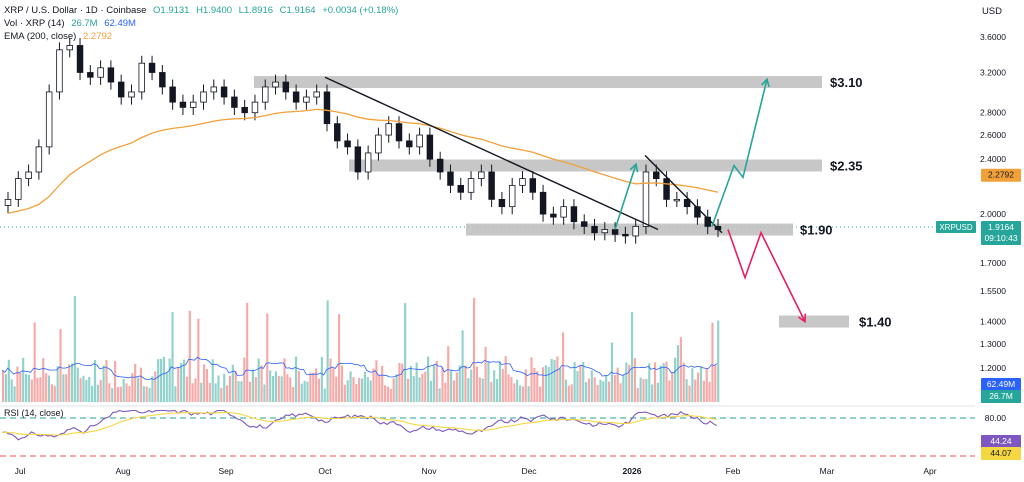 The height and width of the screenshot is (482, 1024). I want to click on price-axis-tick: 2.4000, so click(993, 159).